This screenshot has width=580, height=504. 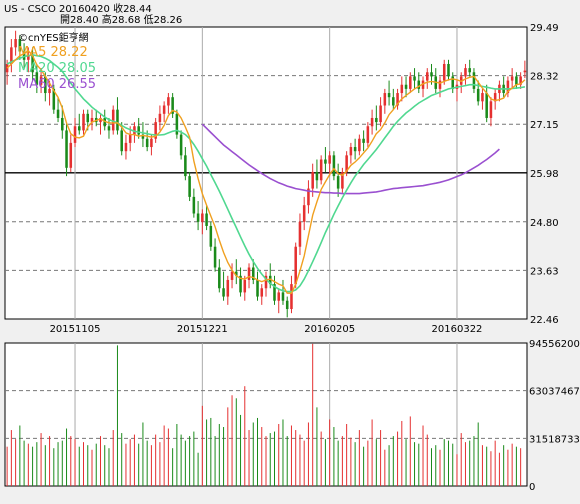 I want to click on price-tick-label: 29.49, so click(x=544, y=28).